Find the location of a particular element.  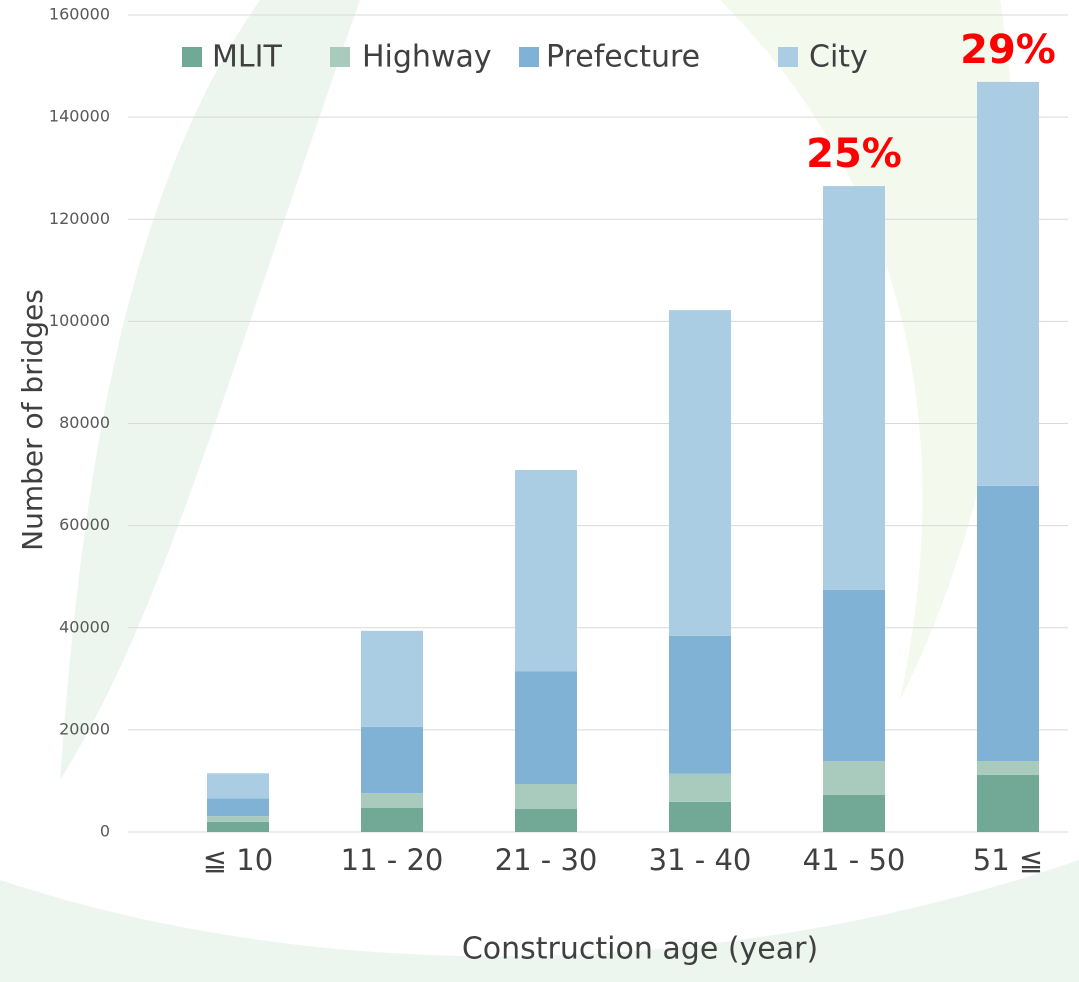

x-tick-label: 21 - 30 is located at coordinates (546, 860).